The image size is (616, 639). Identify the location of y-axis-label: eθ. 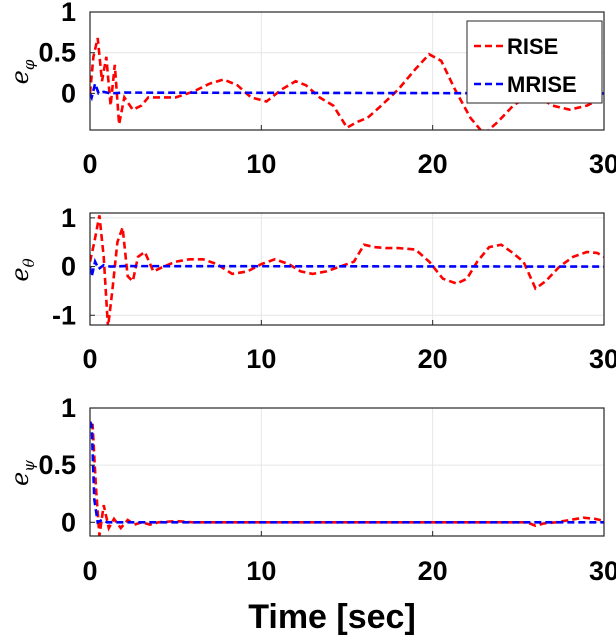
(22, 269).